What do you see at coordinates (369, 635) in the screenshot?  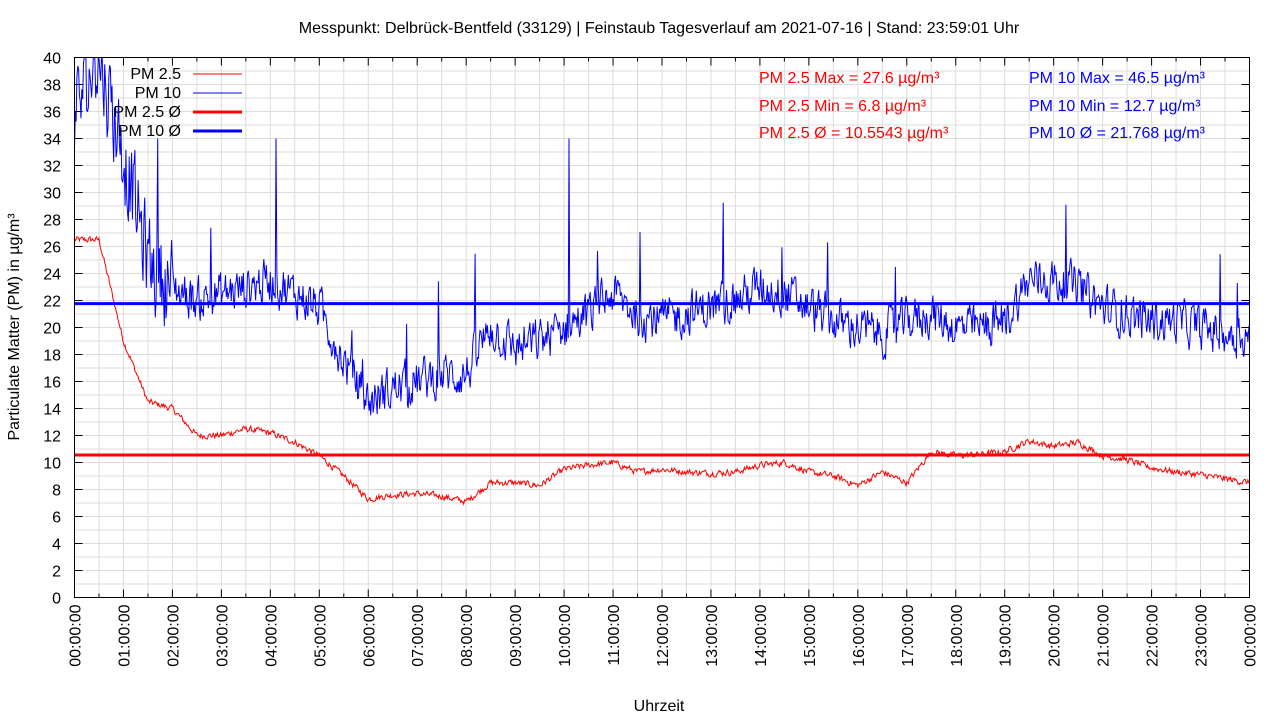 I see `x-tick-label: 06:00:00` at bounding box center [369, 635].